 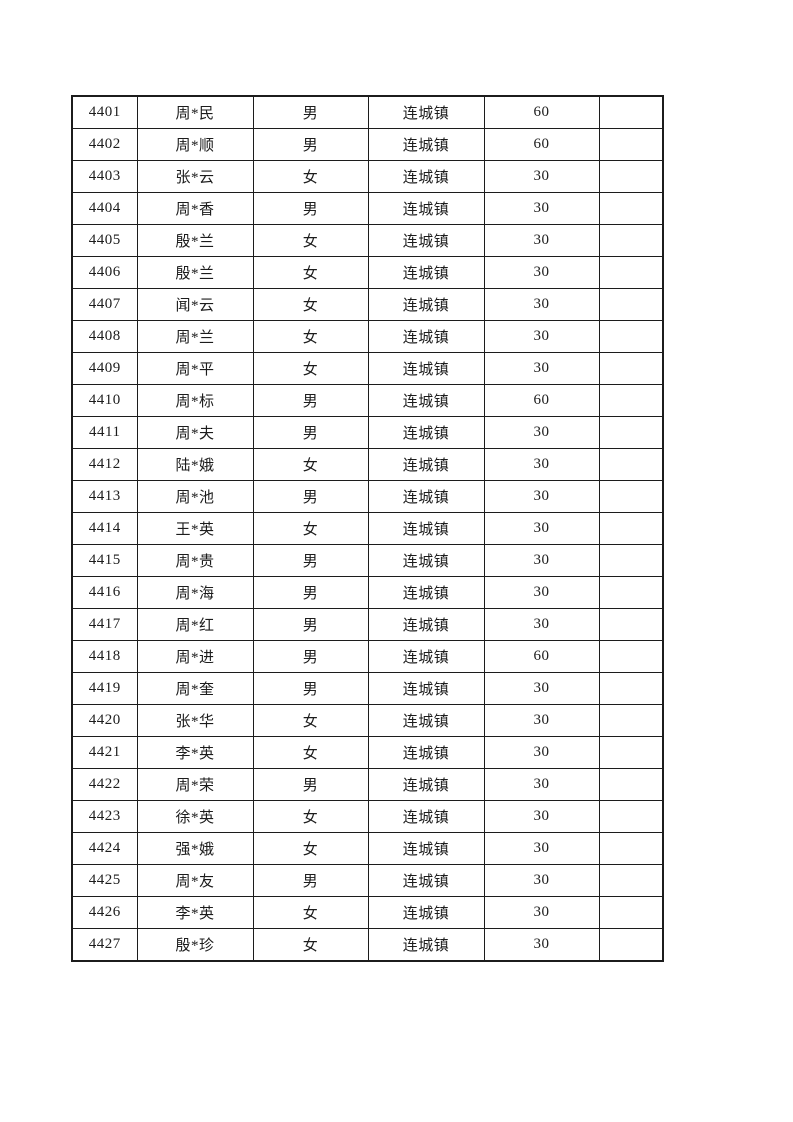 What do you see at coordinates (367, 304) in the screenshot?
I see `table-row: 4407 闻*云女连城镇 30` at bounding box center [367, 304].